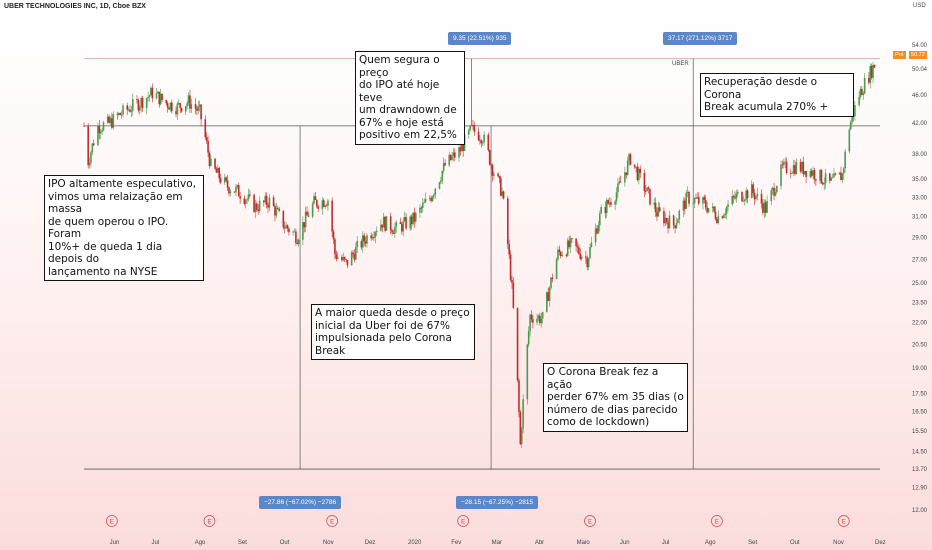  What do you see at coordinates (497, 502) in the screenshot?
I see `measure-badge-corona-drop: −28.15 (−67.25%) −2815` at bounding box center [497, 502].